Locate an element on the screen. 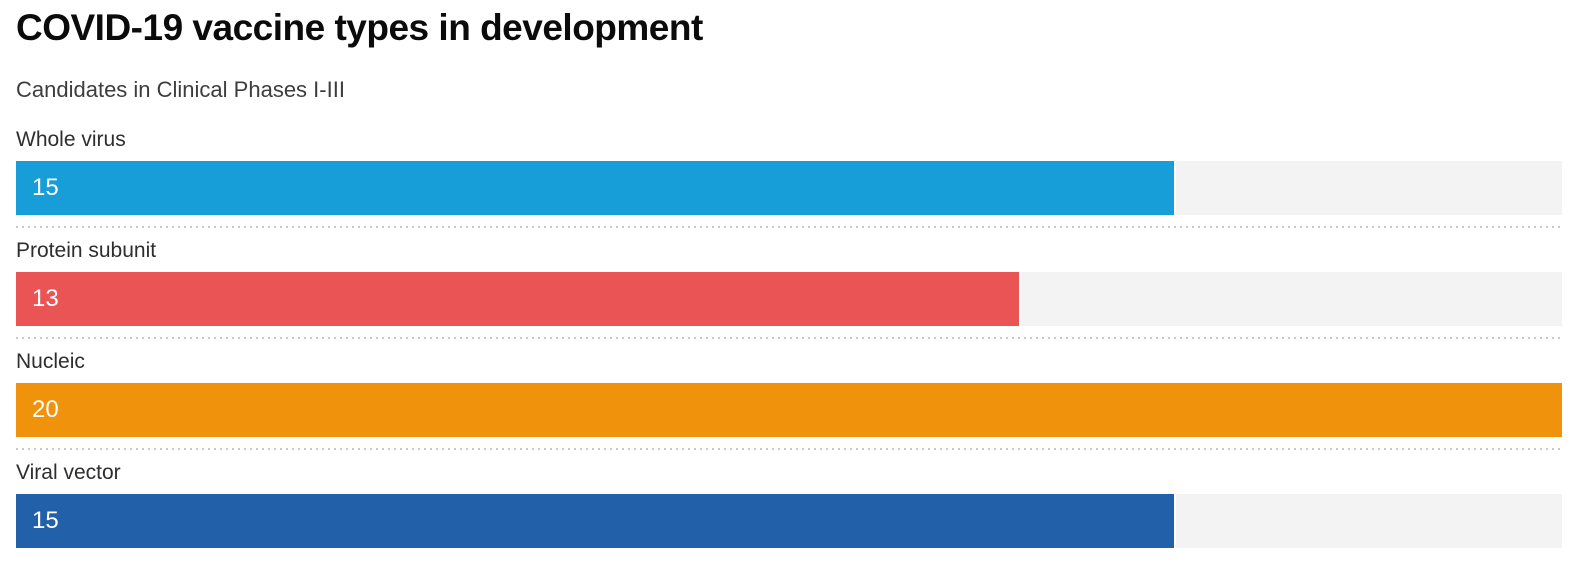 This screenshot has width=1575, height=578. bar-fill: 20 is located at coordinates (789, 410).